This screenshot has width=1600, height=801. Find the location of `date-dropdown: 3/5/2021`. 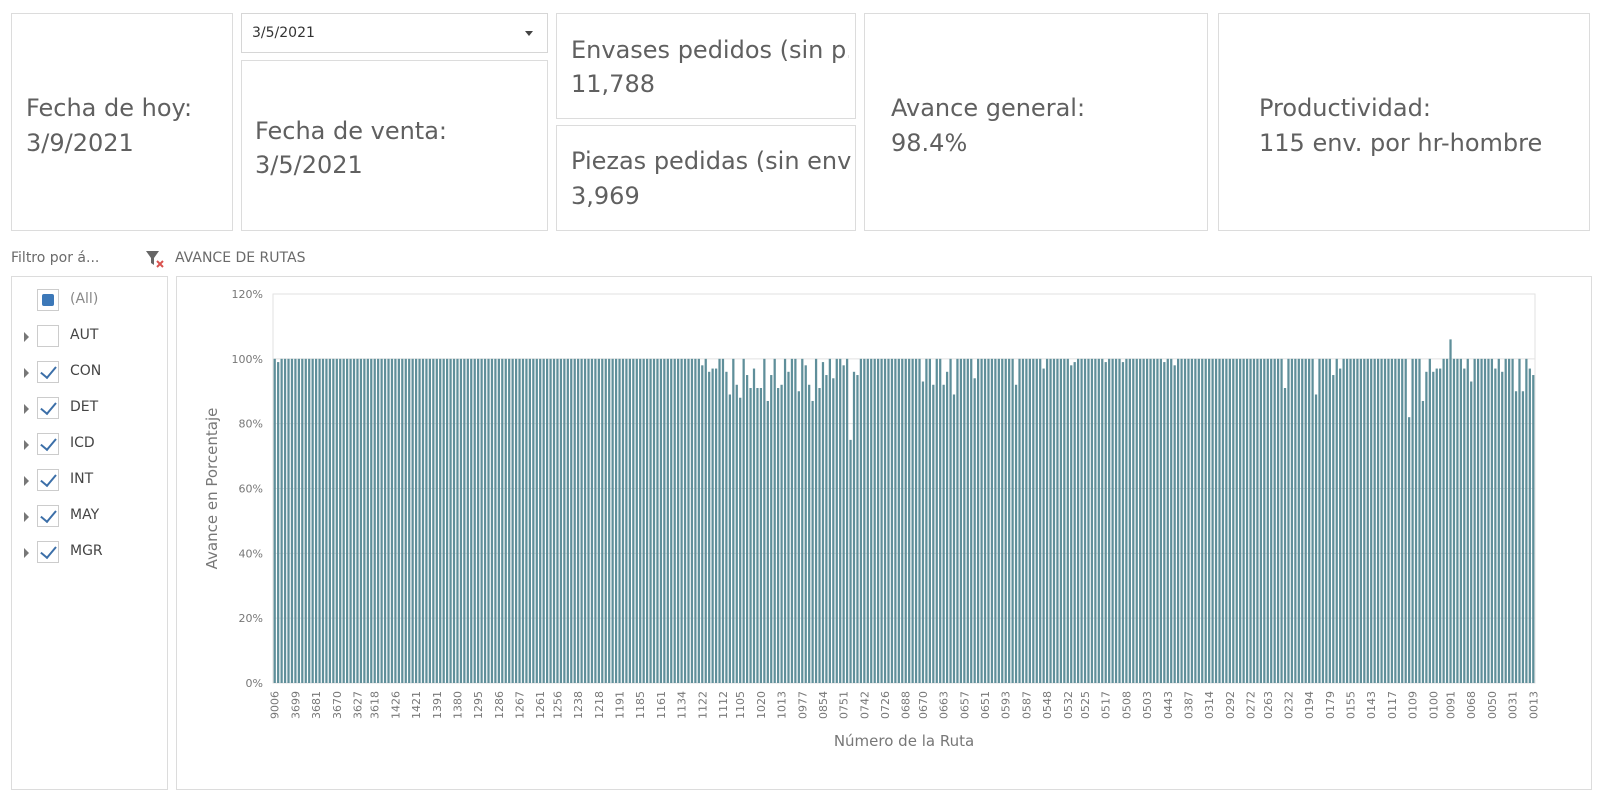

date-dropdown: 3/5/2021 is located at coordinates (394, 33).